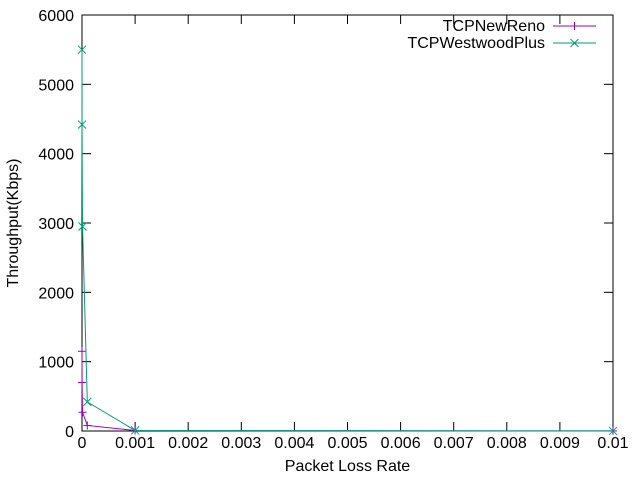 This screenshot has height=480, width=640. I want to click on y-tick-label: 5000, so click(56, 85).